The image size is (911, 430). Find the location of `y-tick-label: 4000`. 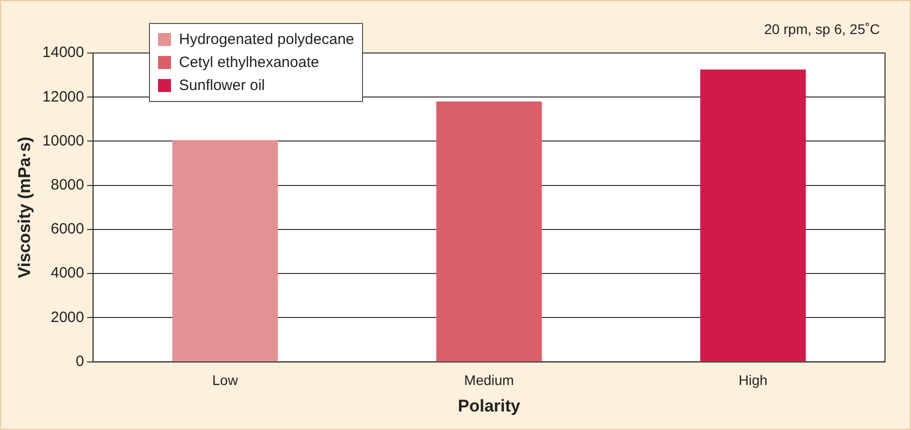

y-tick-label: 4000 is located at coordinates (67, 273).